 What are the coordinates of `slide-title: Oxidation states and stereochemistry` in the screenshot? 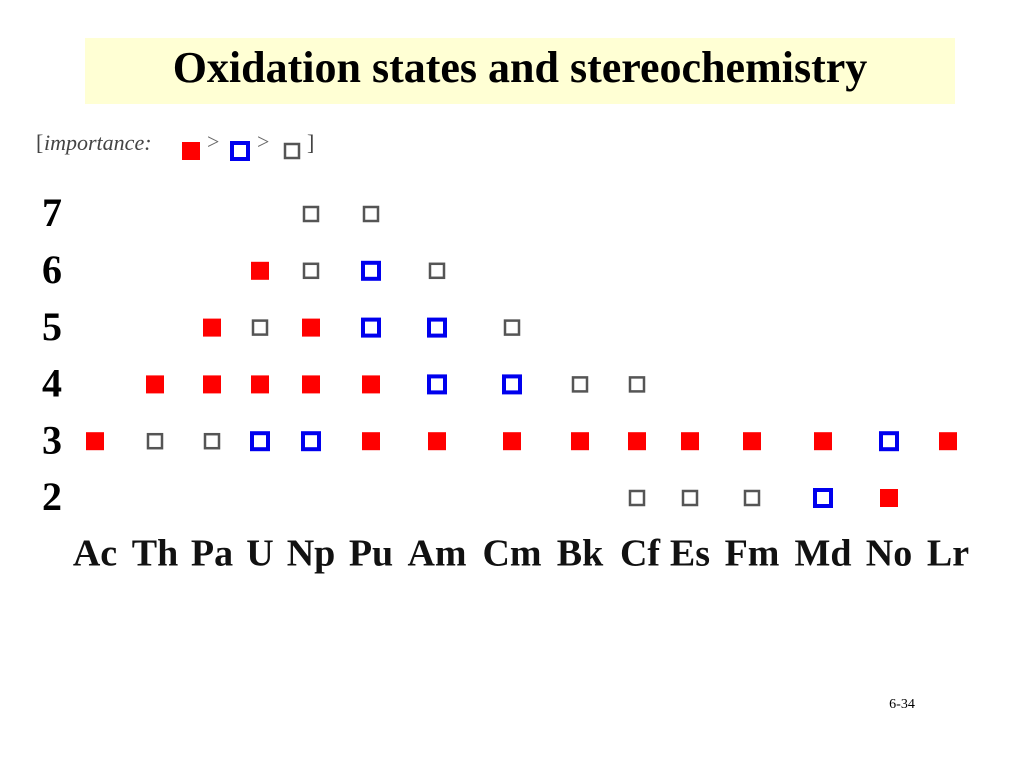 It's located at (520, 67).